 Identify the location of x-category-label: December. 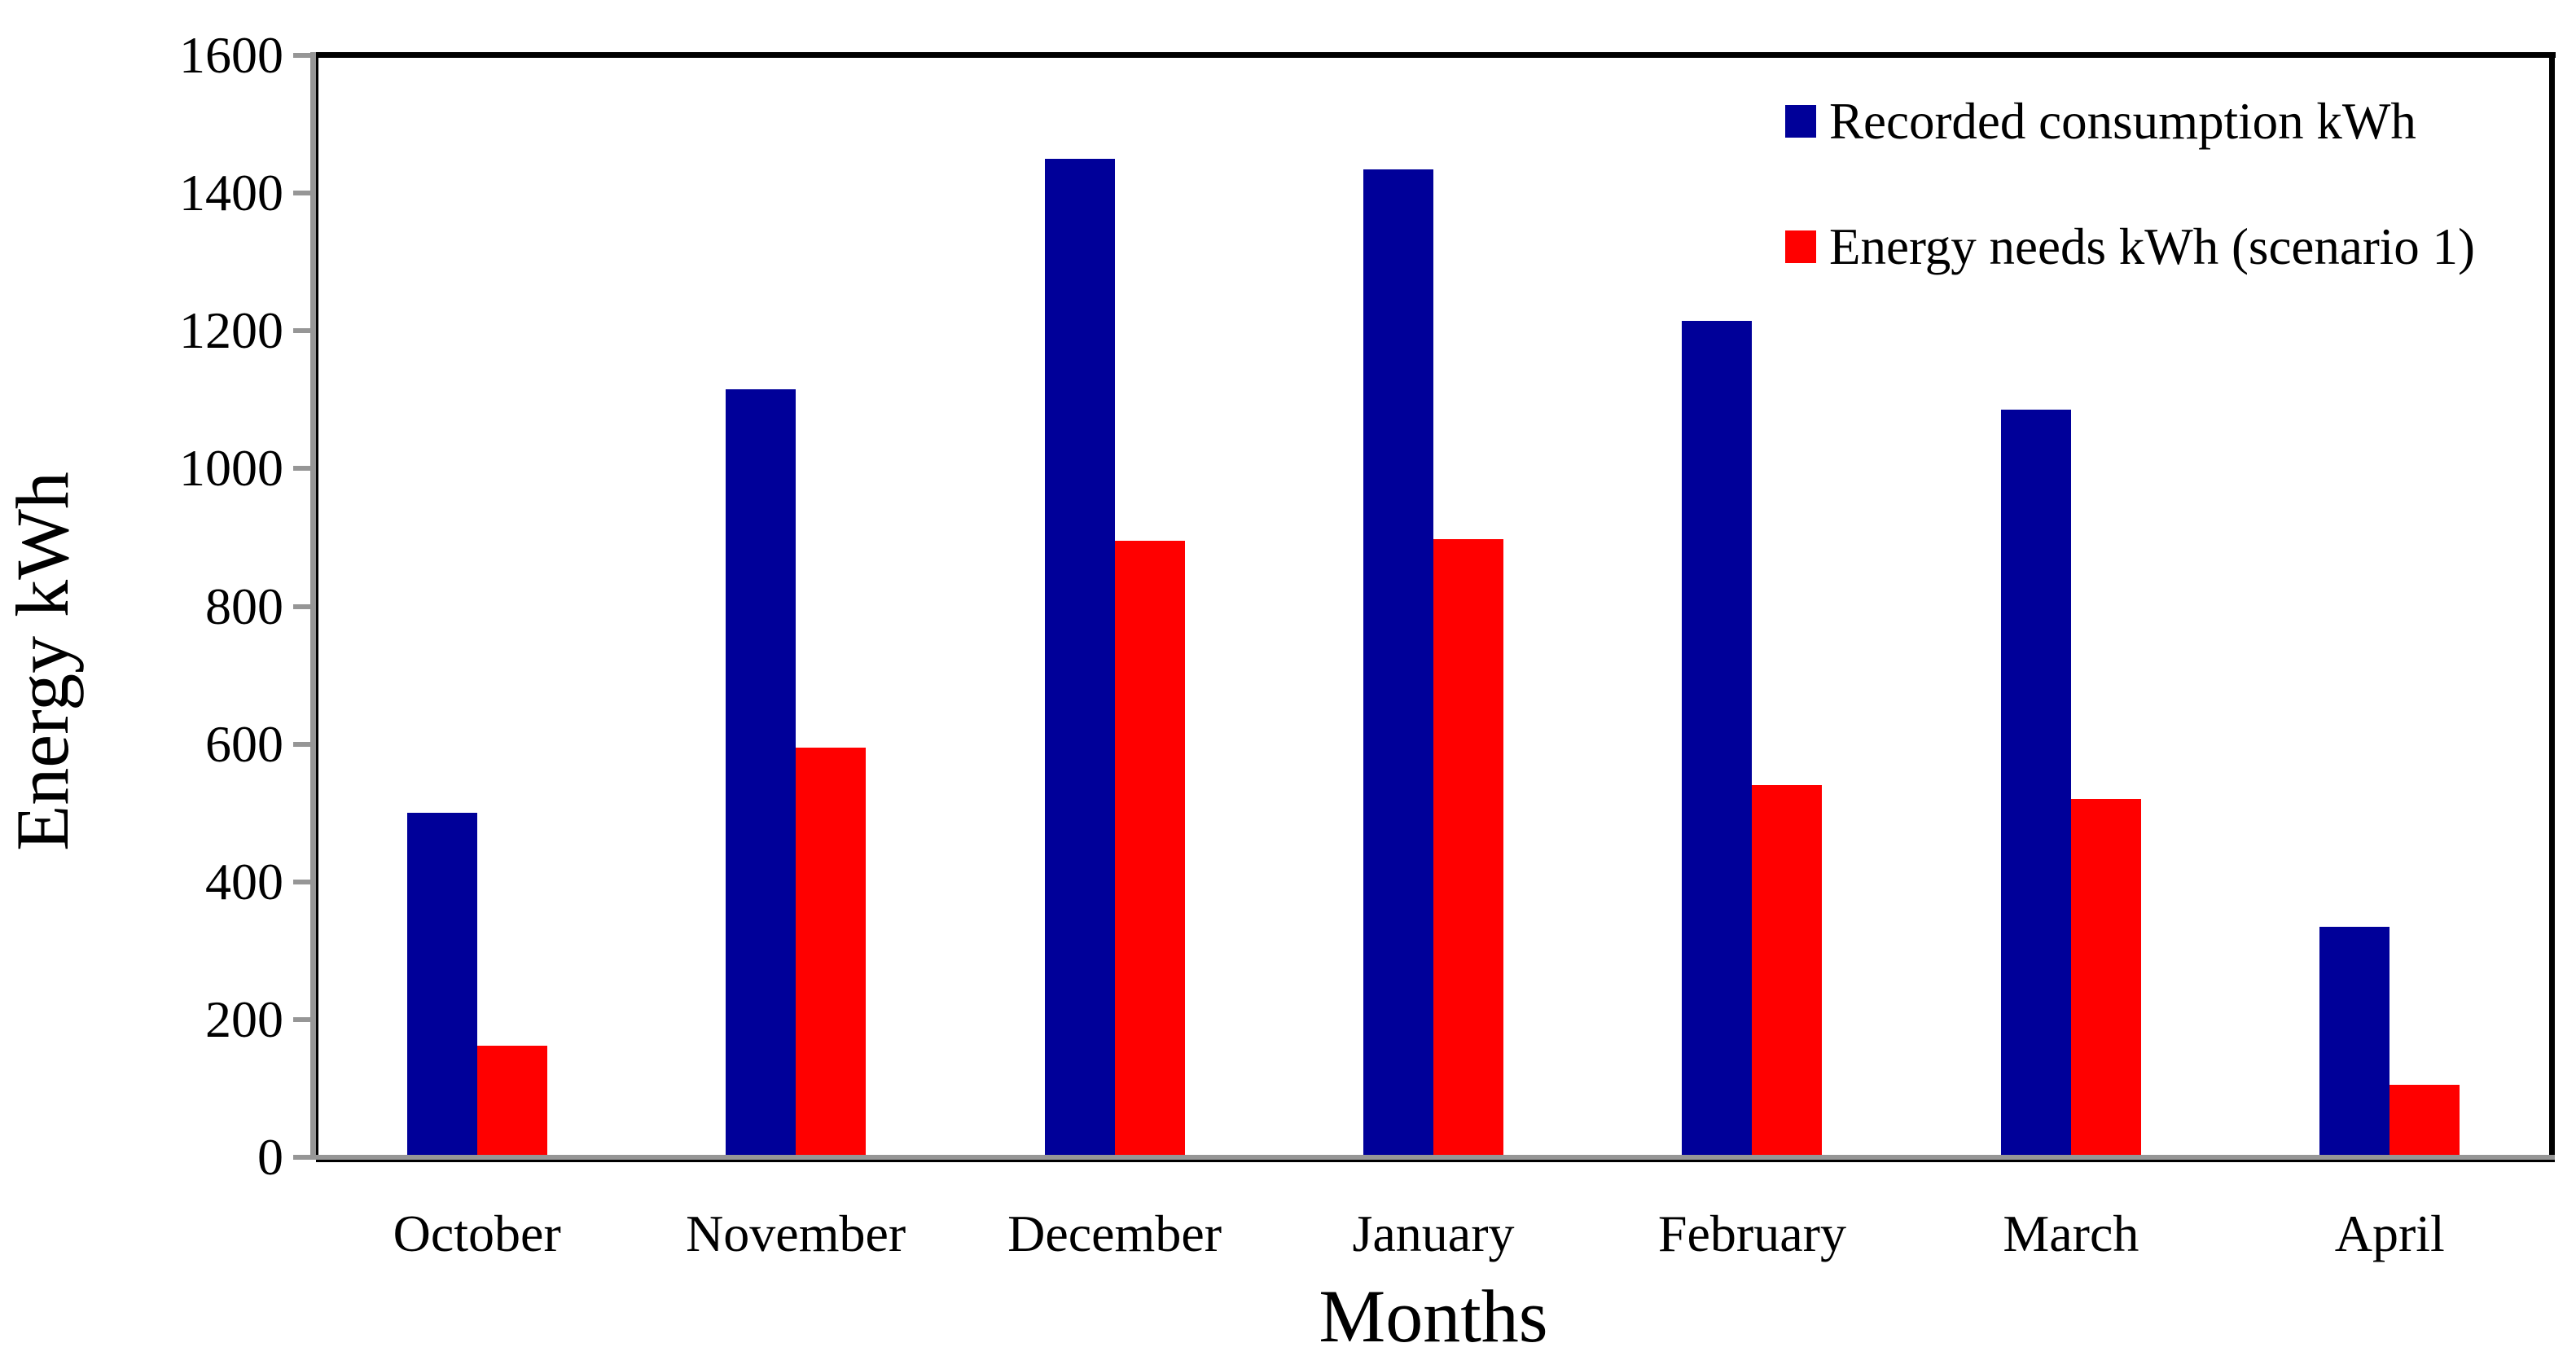
(1114, 1233).